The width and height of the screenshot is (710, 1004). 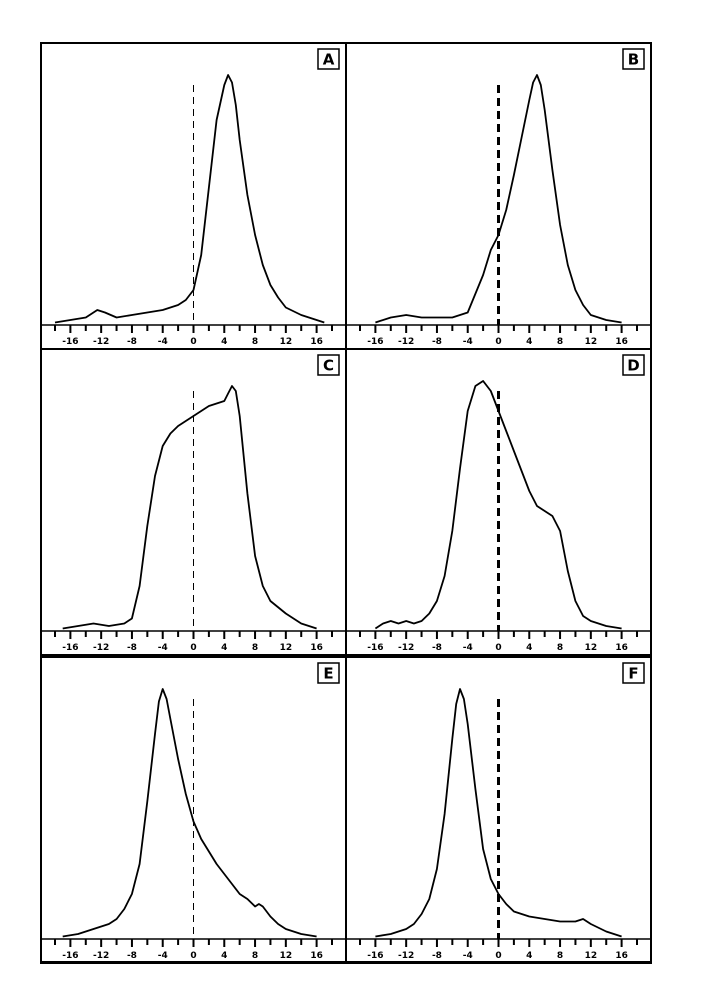 I want to click on panel-d: -16 -12 -8 -4 0 4 8 12 16 D, so click(x=498, y=502).